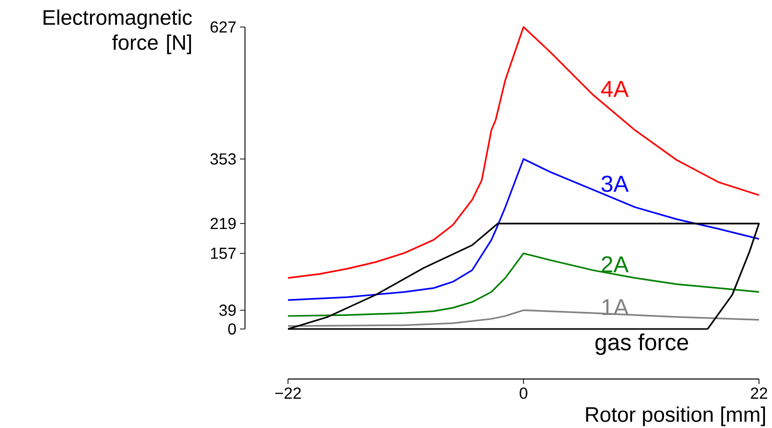  What do you see at coordinates (223, 253) in the screenshot?
I see `y-tick-label: 157` at bounding box center [223, 253].